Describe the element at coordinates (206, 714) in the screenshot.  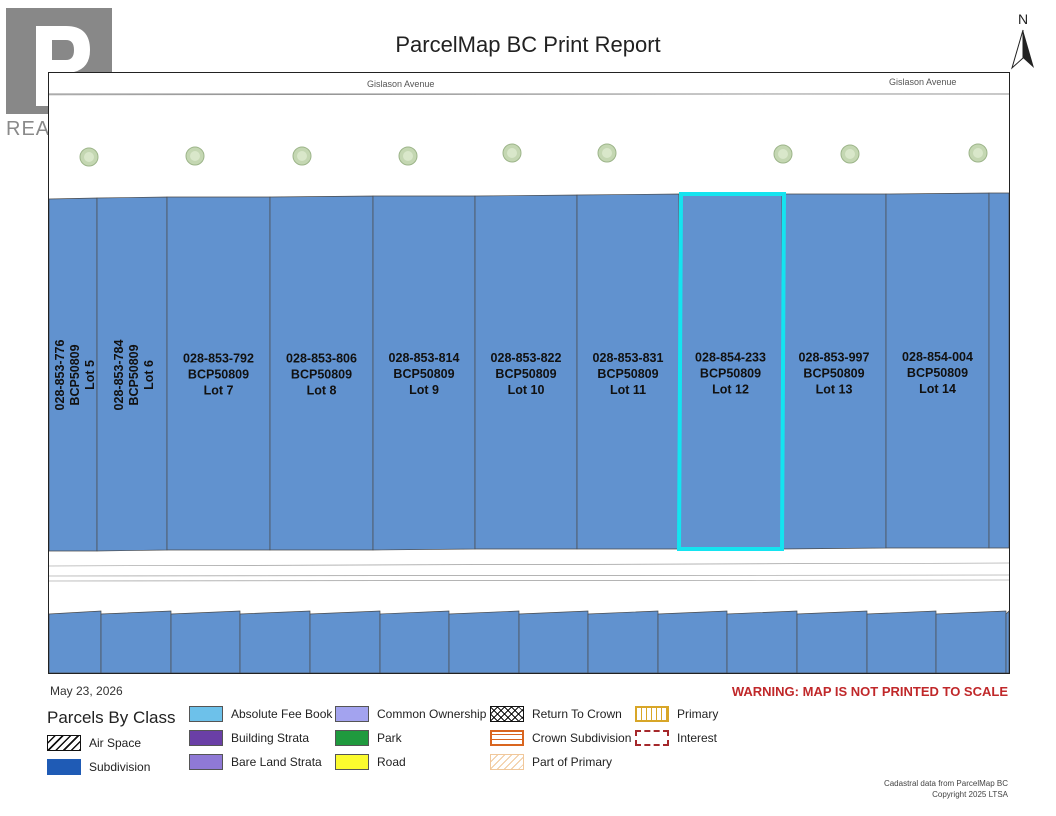
I see `absolute-fee-book-swatch` at that location.